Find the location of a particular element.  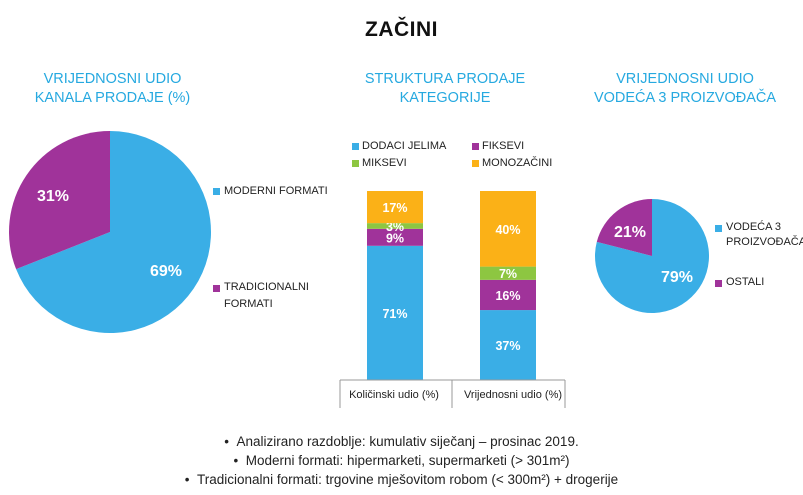

pie2-legend-ostali: OSTALI is located at coordinates (745, 282).